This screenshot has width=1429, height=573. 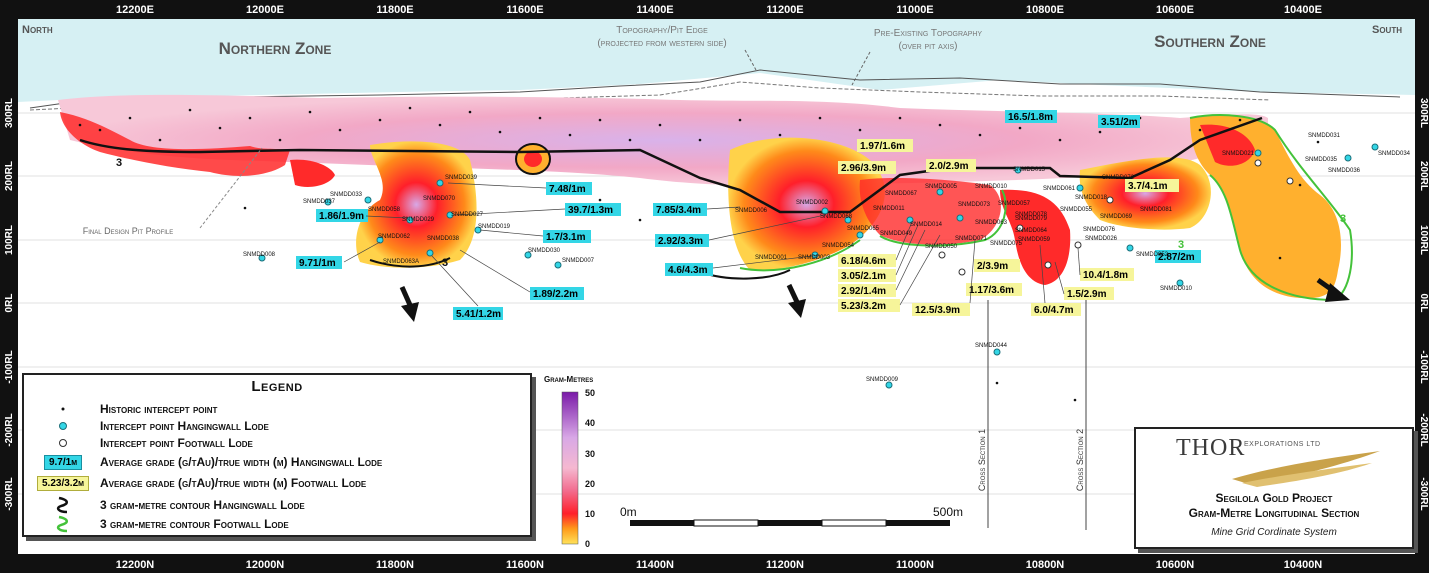 I want to click on final-pit-profile, so click(x=671, y=165).